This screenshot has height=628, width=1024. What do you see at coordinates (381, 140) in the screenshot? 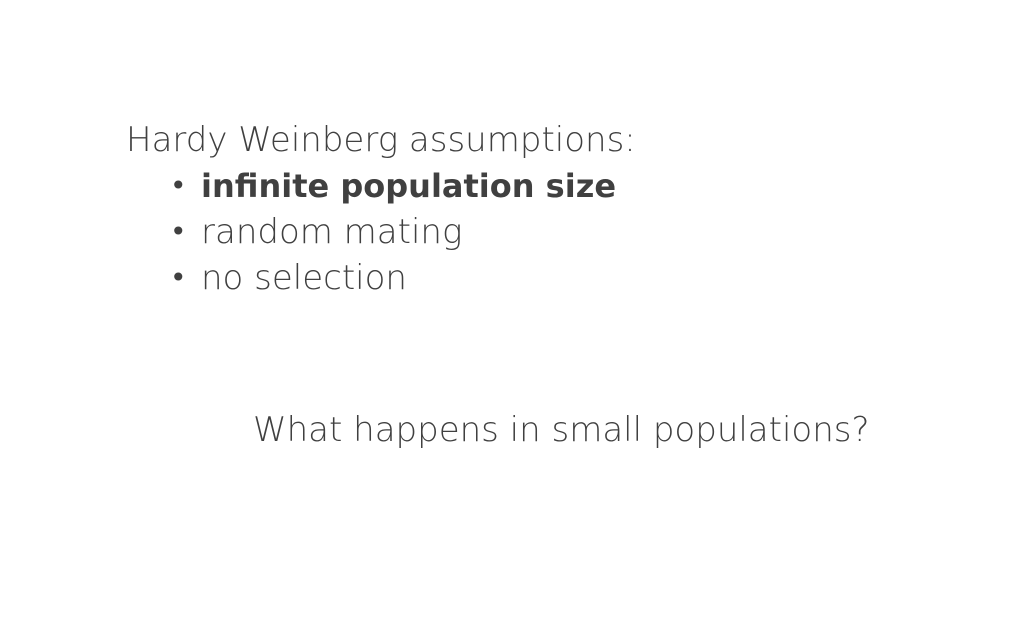
I see `slide-heading: Hardy Weinberg assumptions:` at bounding box center [381, 140].